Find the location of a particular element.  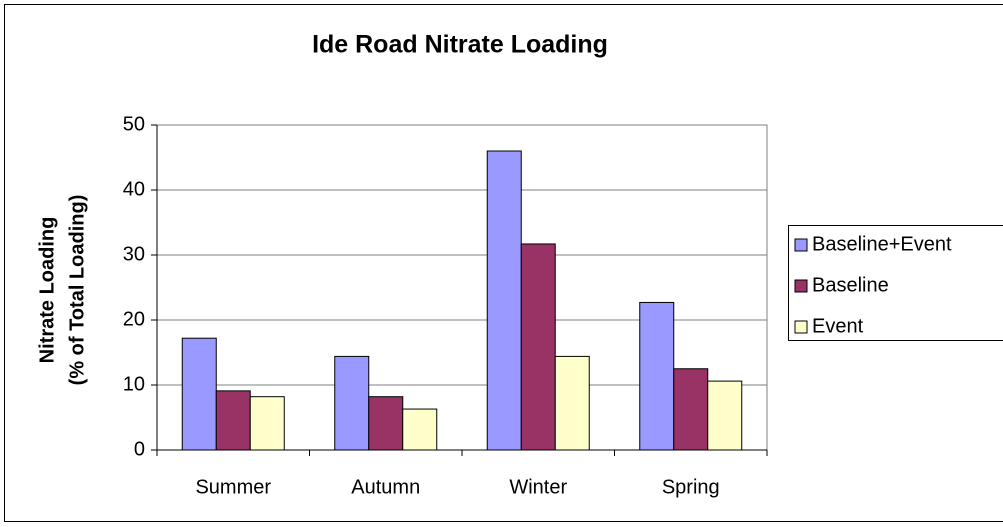

legend-label: Event is located at coordinates (838, 326).